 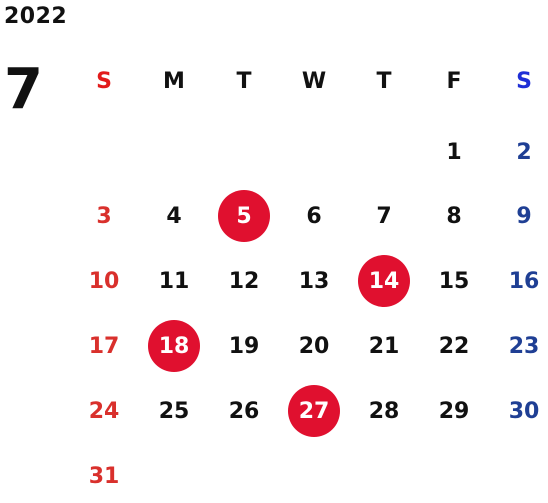 What do you see at coordinates (524, 152) in the screenshot?
I see `day-2: 2` at bounding box center [524, 152].